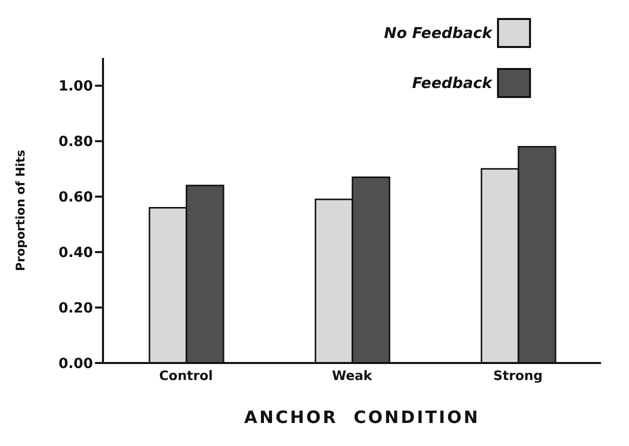 This screenshot has width=629, height=446. Describe the element at coordinates (76, 198) in the screenshot. I see `y-tick-label: 0.60` at that location.